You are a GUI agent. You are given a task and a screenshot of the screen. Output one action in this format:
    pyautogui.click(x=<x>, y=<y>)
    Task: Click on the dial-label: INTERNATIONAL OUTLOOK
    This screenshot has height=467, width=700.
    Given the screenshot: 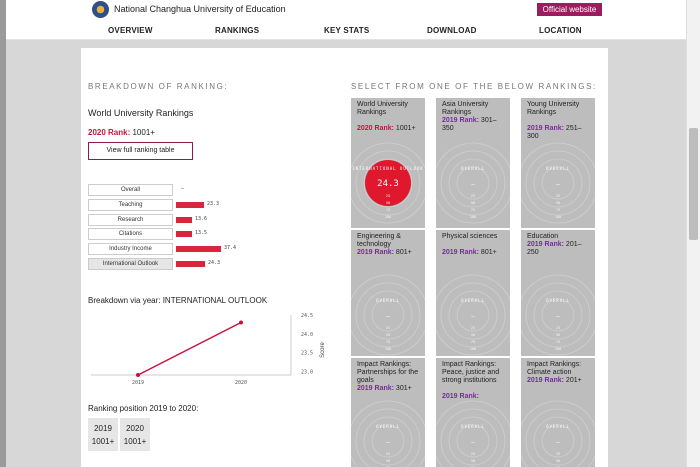 What is the action you would take?
    pyautogui.click(x=388, y=168)
    